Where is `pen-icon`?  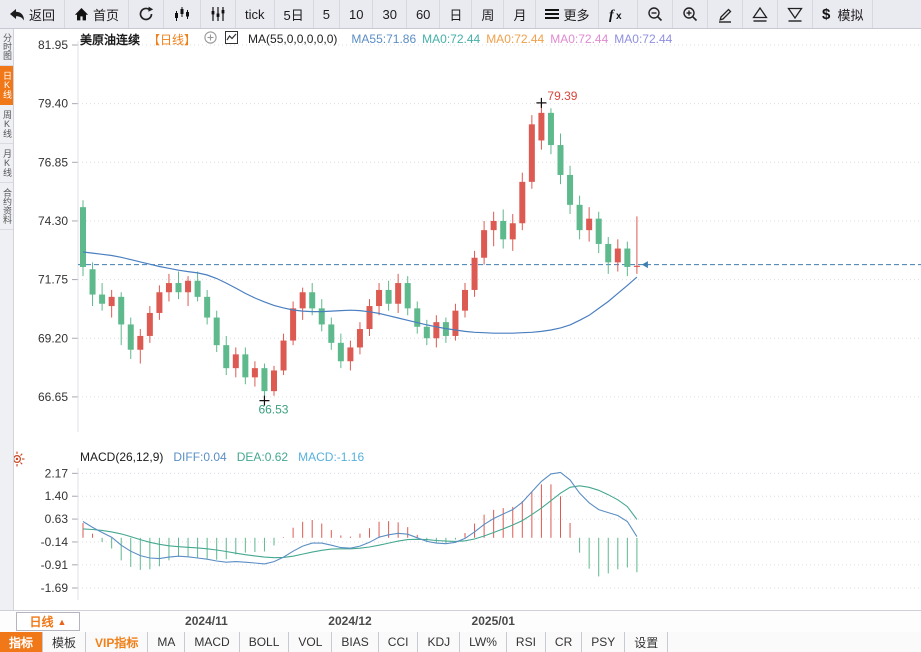
pen-icon is located at coordinates (725, 14).